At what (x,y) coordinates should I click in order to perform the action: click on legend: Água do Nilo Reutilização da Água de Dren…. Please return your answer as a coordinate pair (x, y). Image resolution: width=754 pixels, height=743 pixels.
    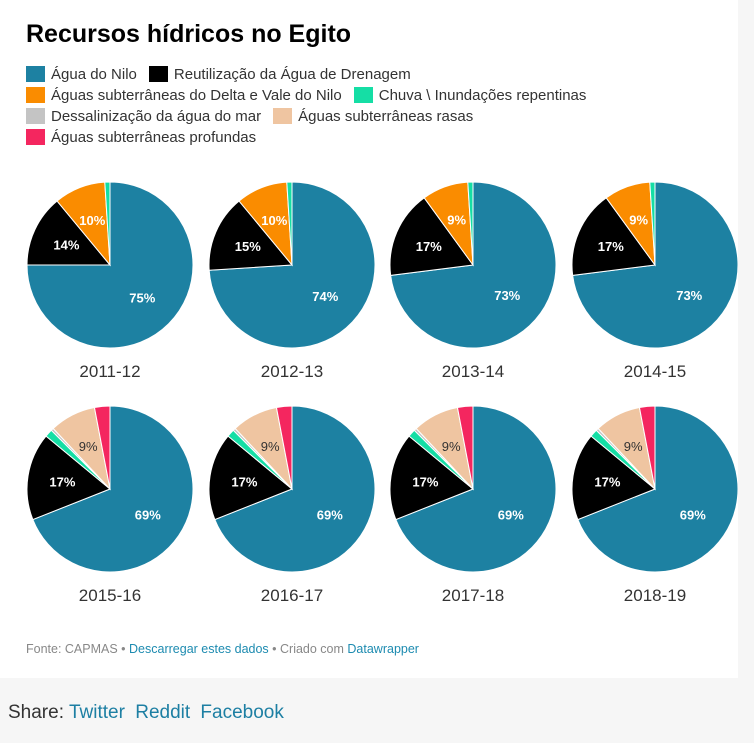
    Looking at the image, I should click on (346, 106).